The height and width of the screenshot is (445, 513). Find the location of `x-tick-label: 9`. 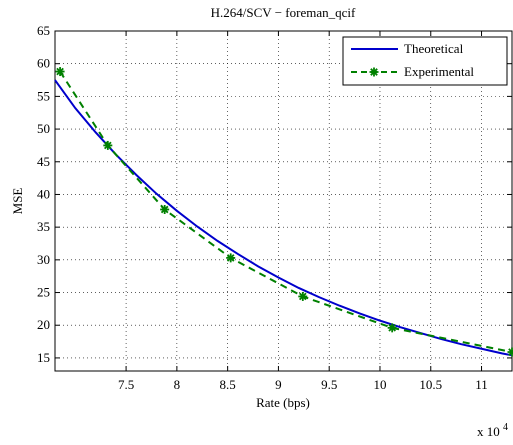

x-tick-label: 9 is located at coordinates (278, 384).